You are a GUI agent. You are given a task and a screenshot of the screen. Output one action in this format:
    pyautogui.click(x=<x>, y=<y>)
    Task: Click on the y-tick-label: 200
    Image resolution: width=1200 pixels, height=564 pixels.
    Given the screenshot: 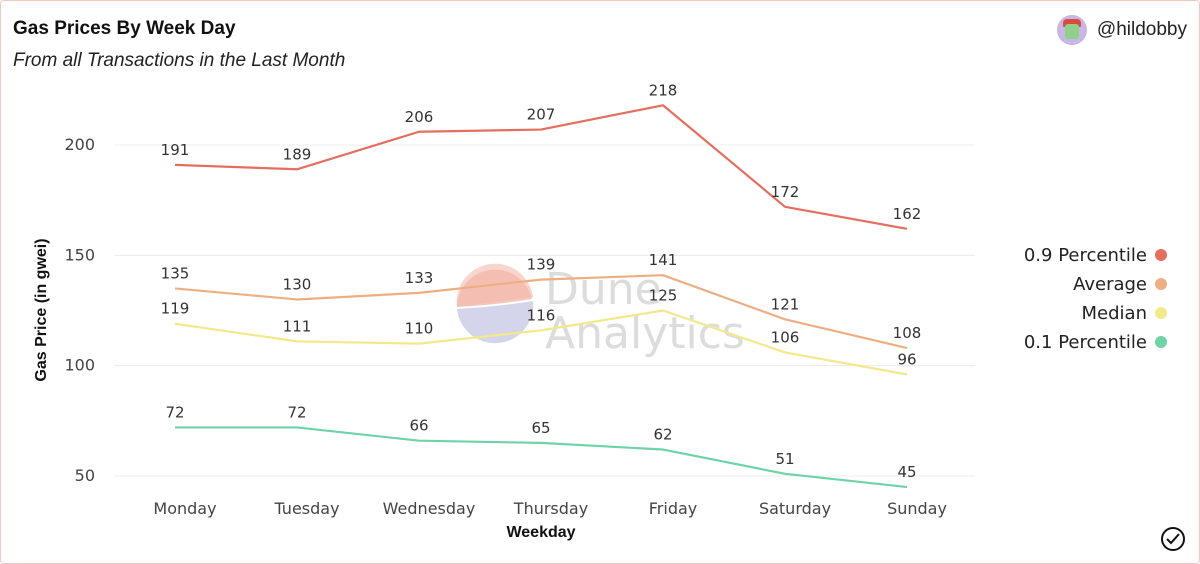 What is the action you would take?
    pyautogui.click(x=79, y=144)
    